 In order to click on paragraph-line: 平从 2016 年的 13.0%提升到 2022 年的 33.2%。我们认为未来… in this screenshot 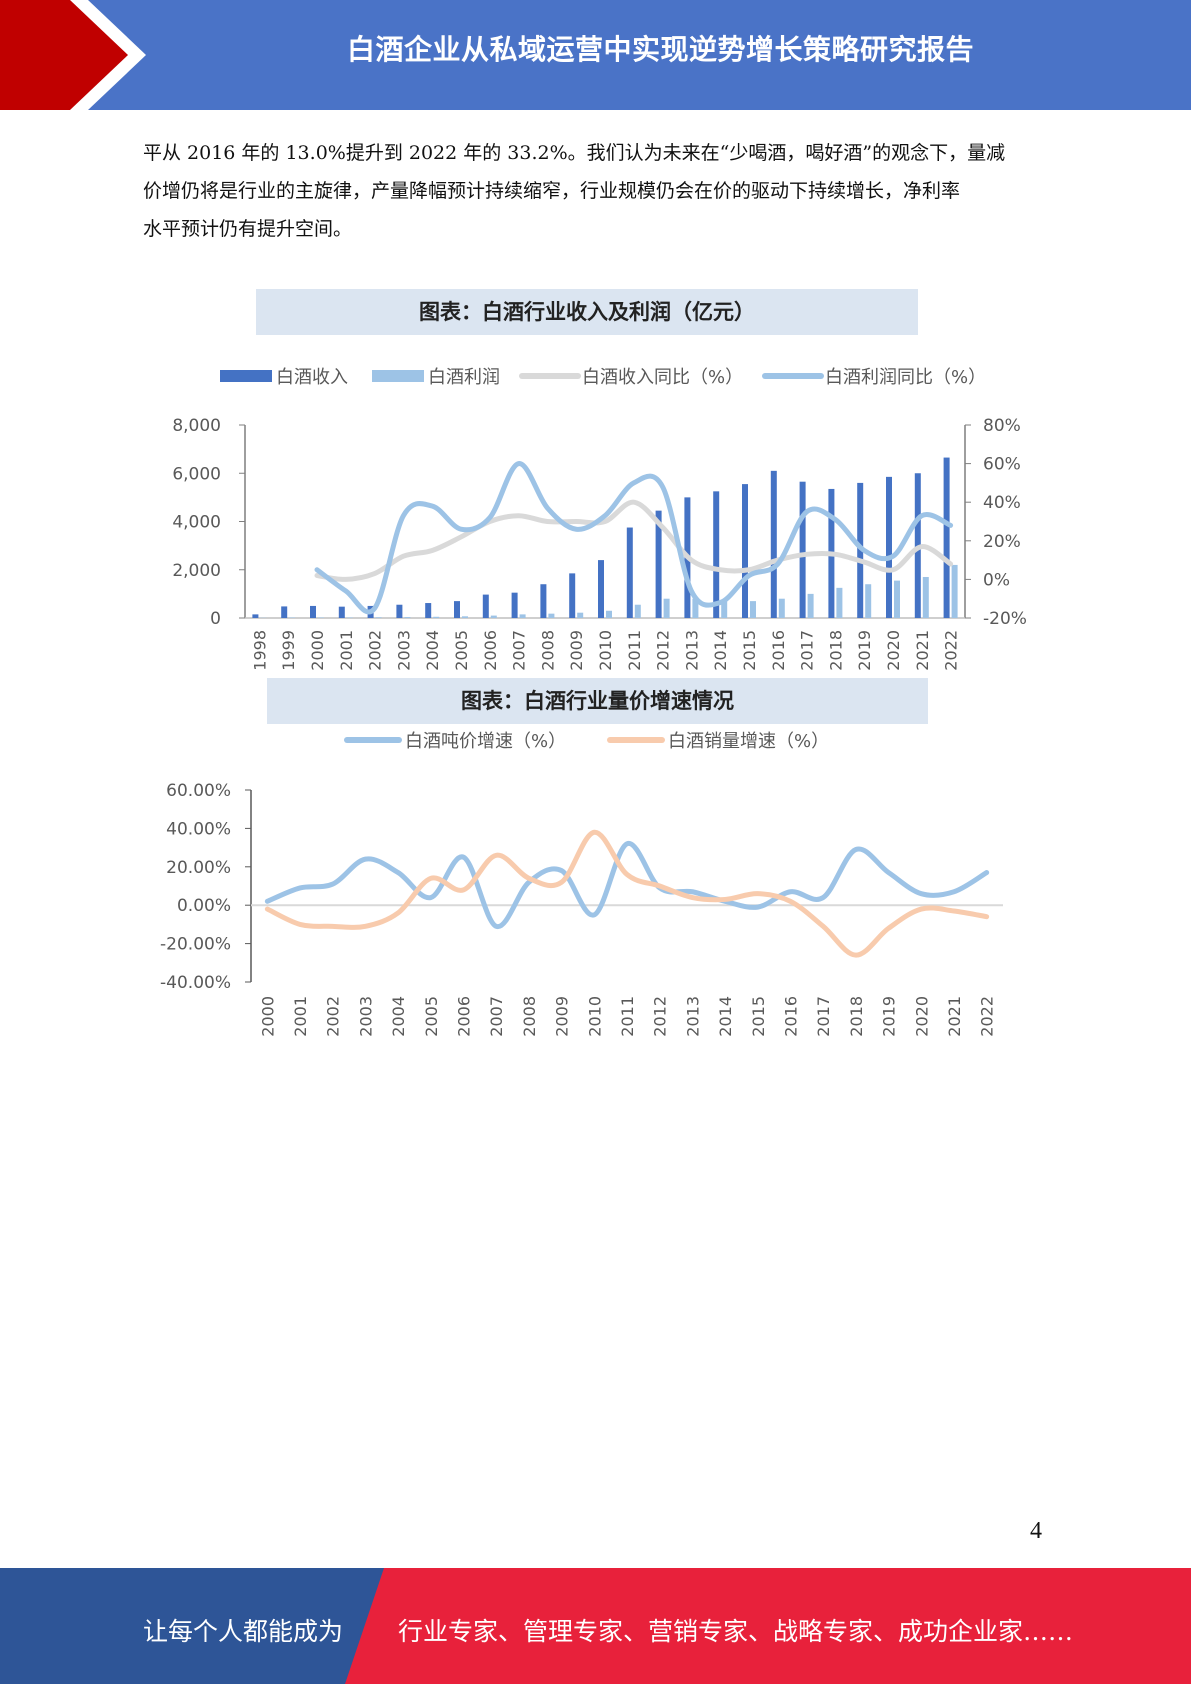, I will do `click(574, 153)`.